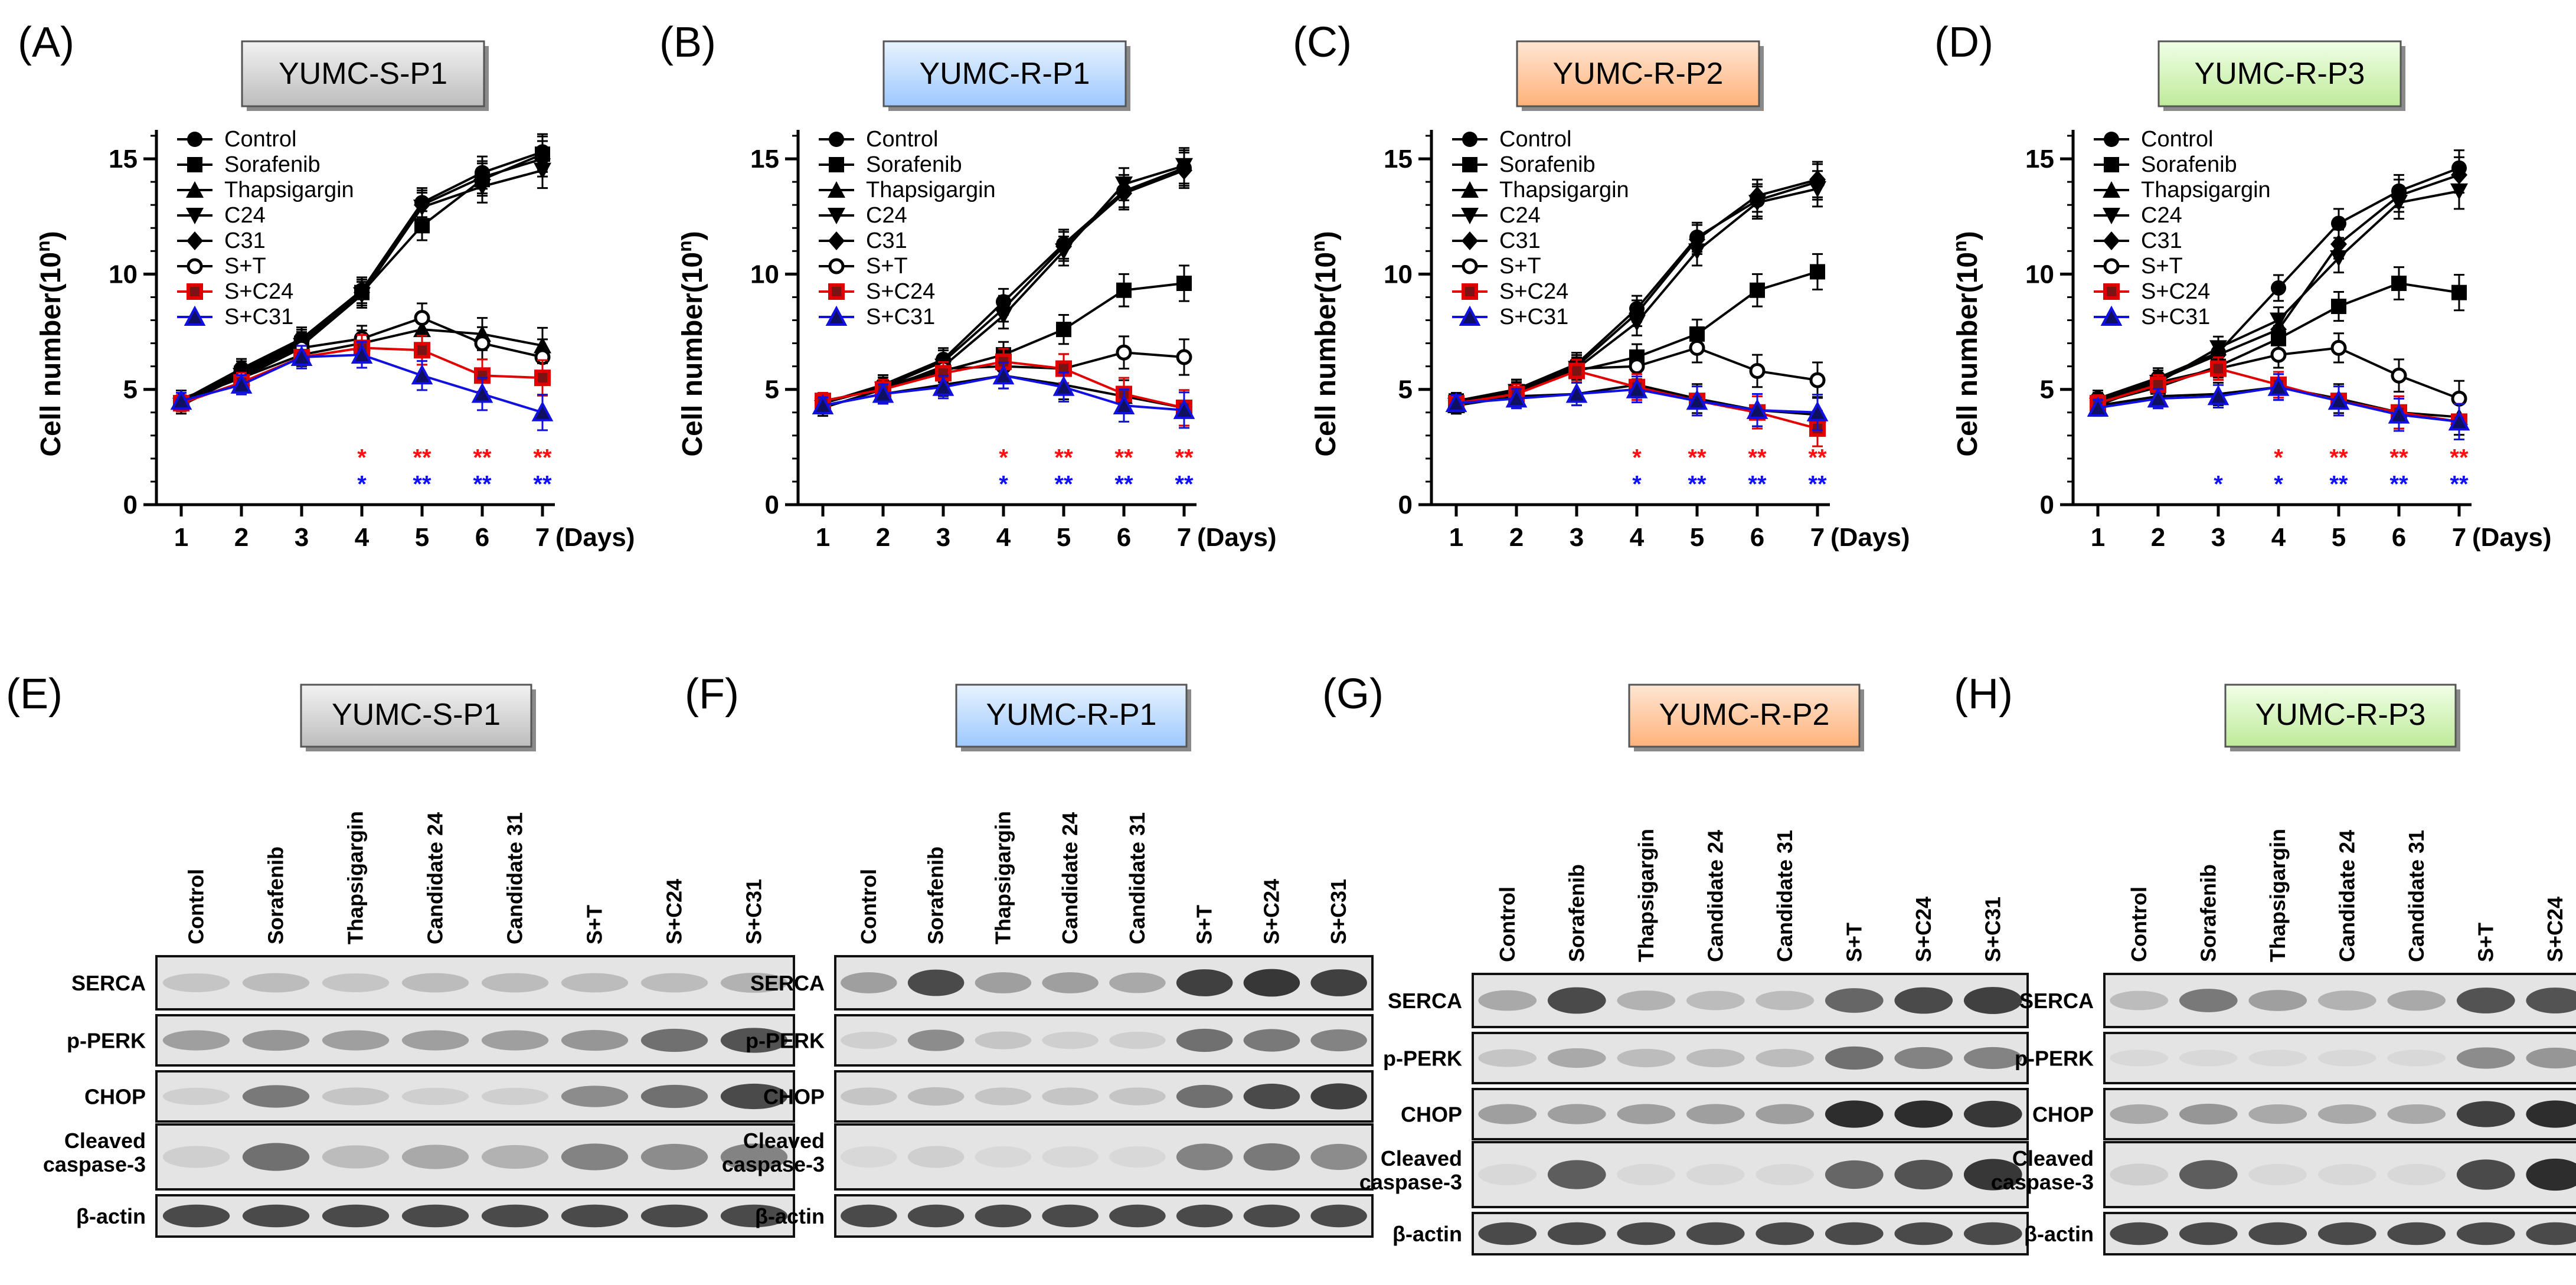 This screenshot has height=1285, width=2576. I want to click on series-S+C31, so click(362, 386).